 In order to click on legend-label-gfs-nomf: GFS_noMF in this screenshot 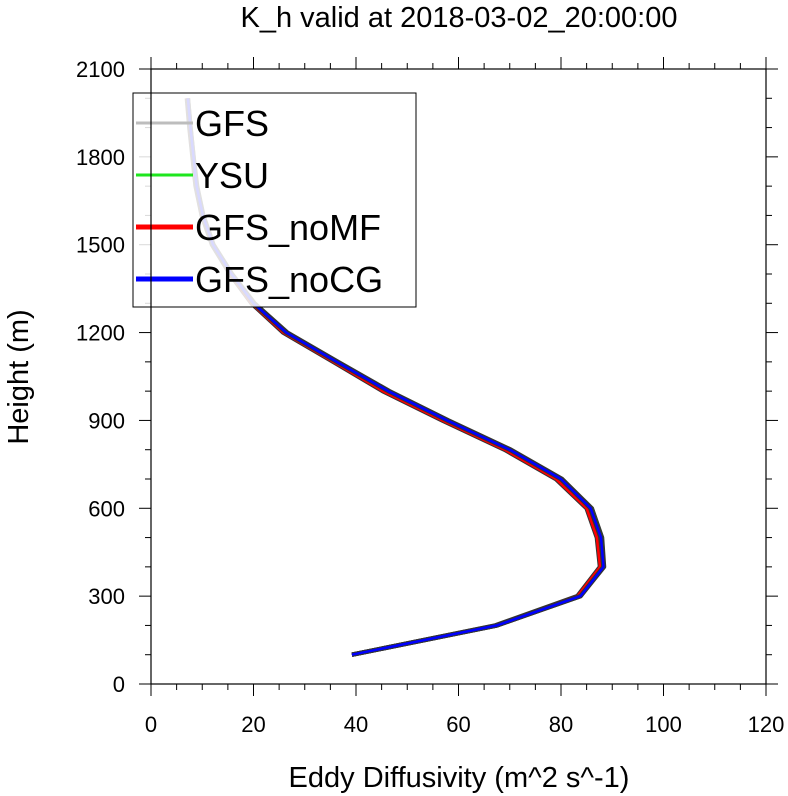, I will do `click(288, 227)`.